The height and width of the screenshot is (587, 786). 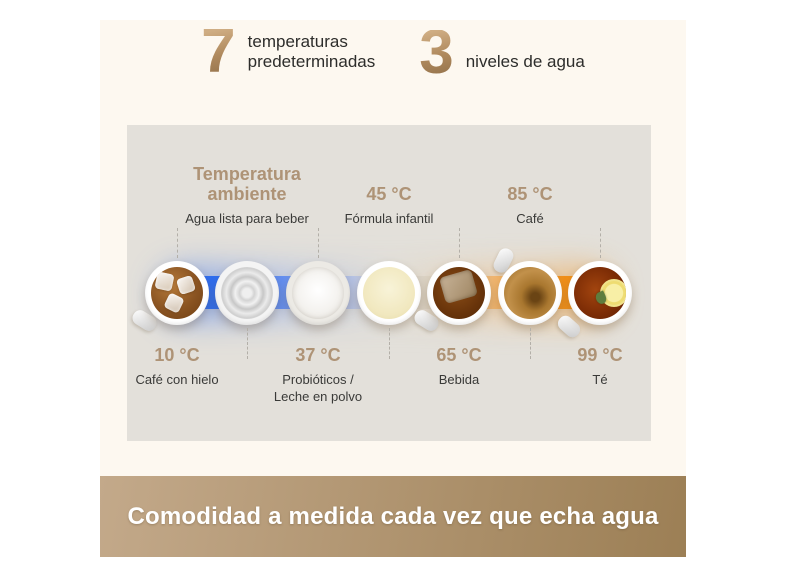 I want to click on milk-liquid, so click(x=318, y=293).